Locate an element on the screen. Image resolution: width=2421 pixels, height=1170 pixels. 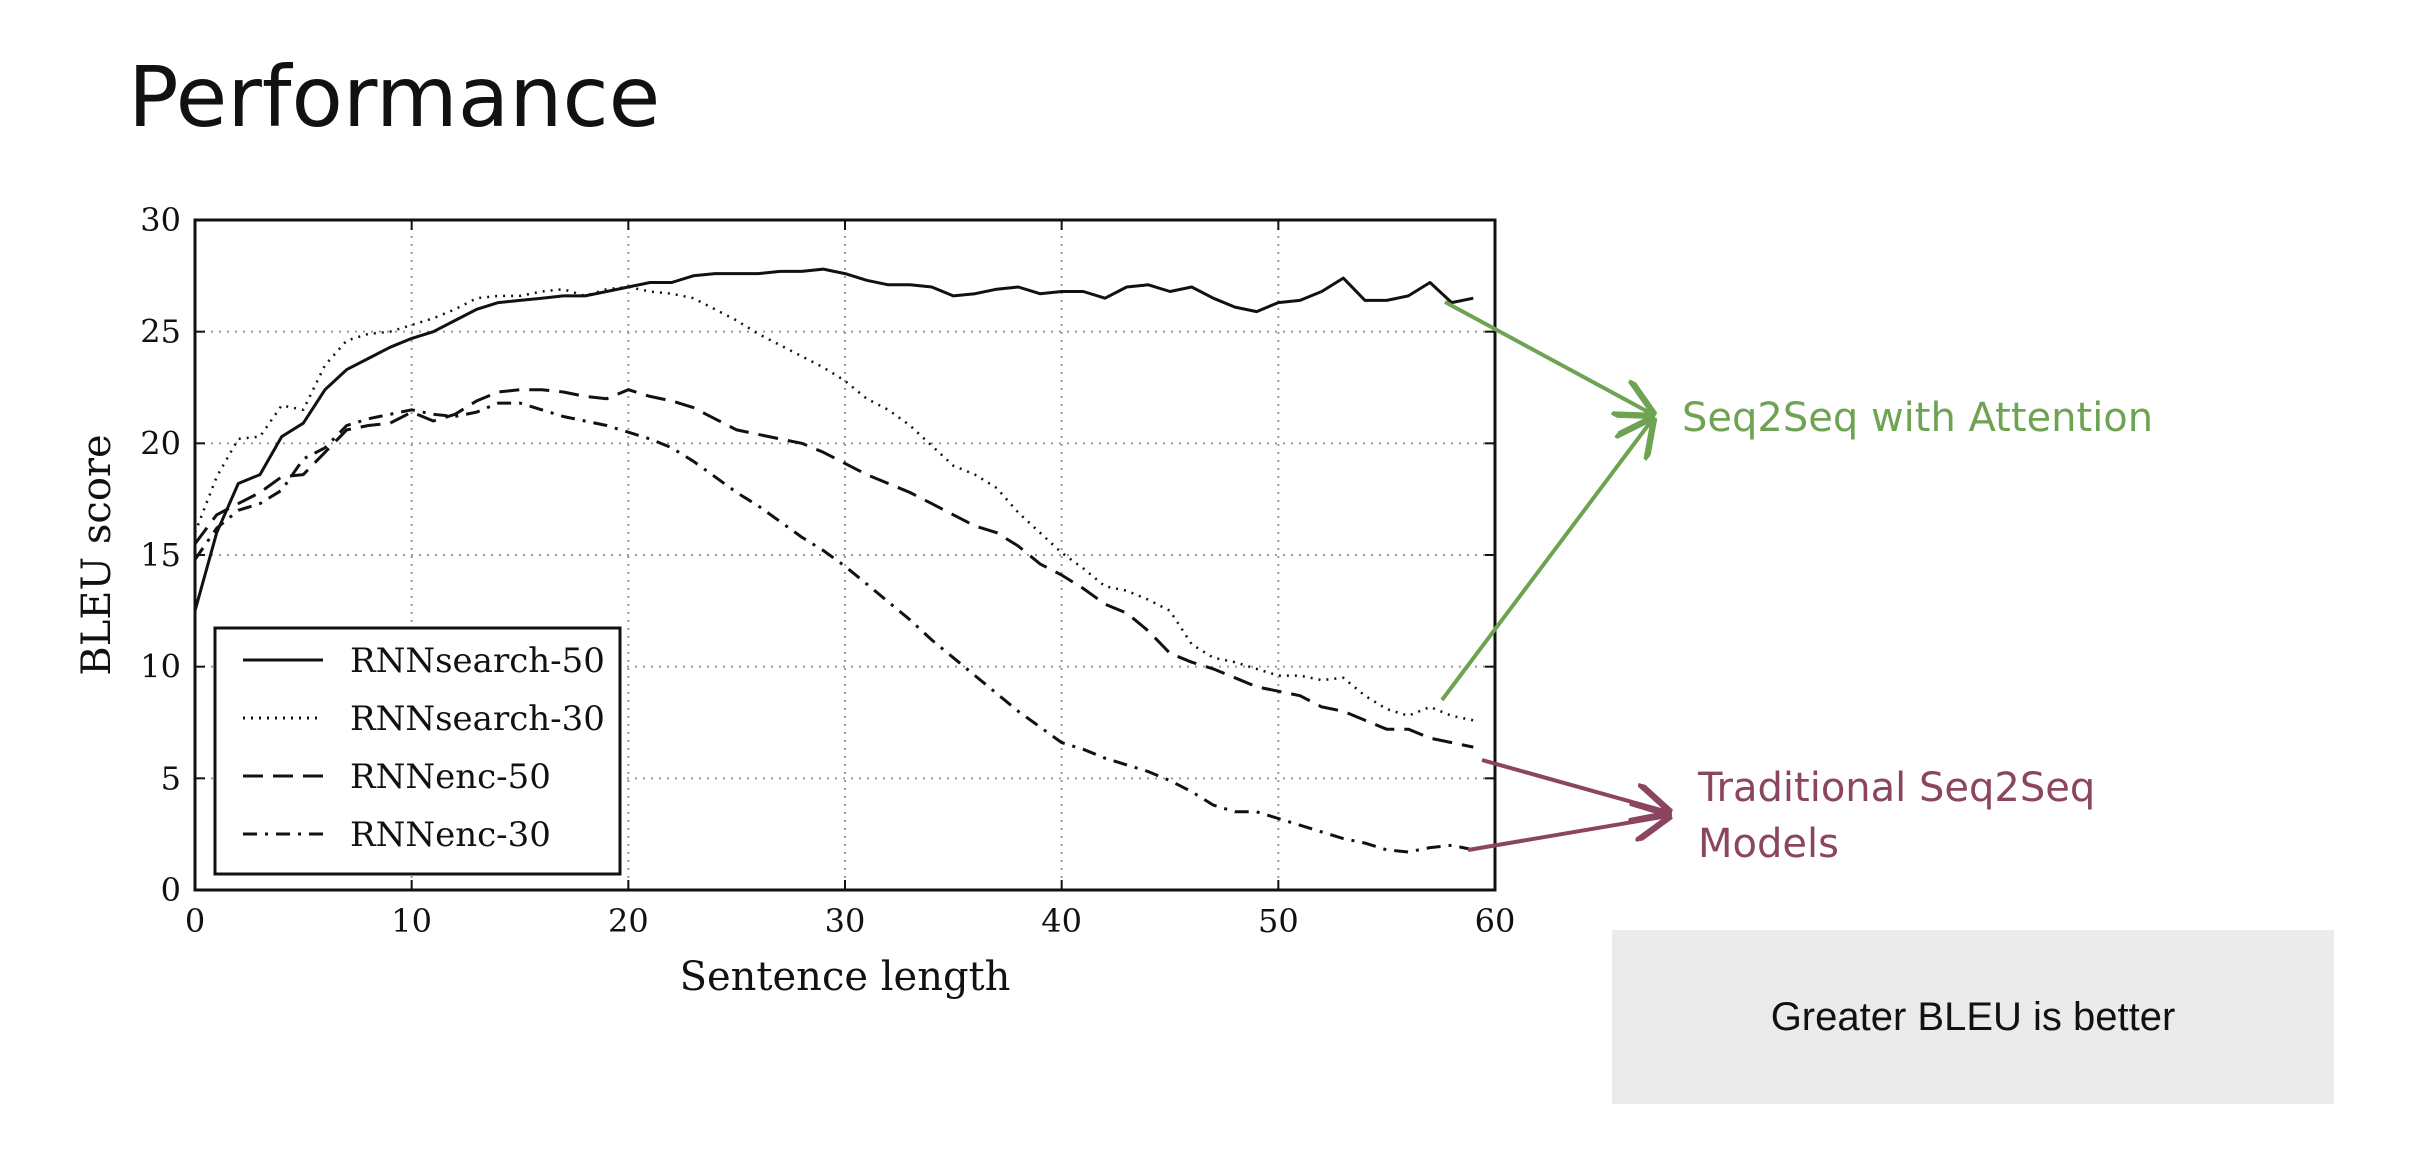
y-tick-label: 5 is located at coordinates (171, 778).